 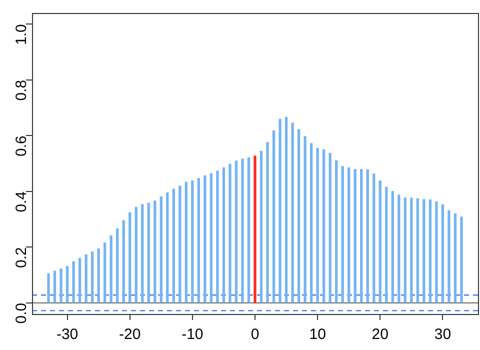 What do you see at coordinates (130, 335) in the screenshot?
I see `x-tick-label: -20` at bounding box center [130, 335].